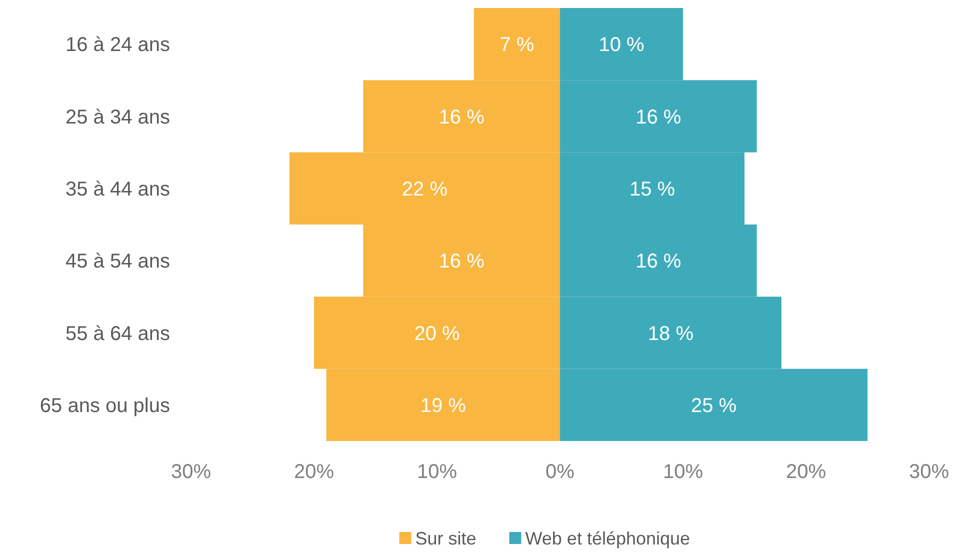 The height and width of the screenshot is (552, 954). I want to click on legend-label: Sur site, so click(445, 538).